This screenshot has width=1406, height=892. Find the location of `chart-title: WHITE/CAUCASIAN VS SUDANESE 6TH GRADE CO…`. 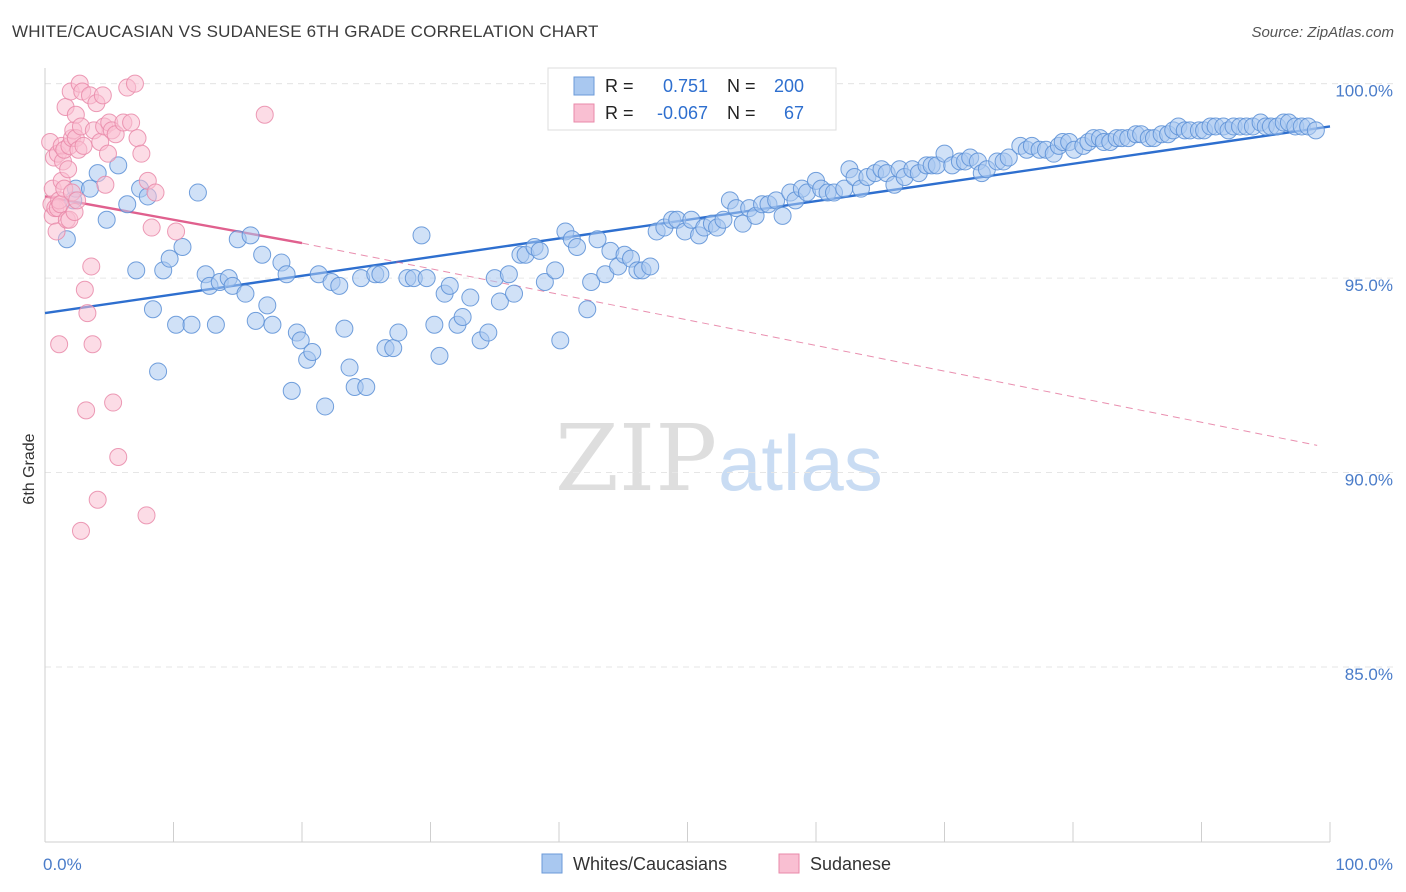

chart-title: WHITE/CAUCASIAN VS SUDANESE 6TH GRADE CO… is located at coordinates (305, 31).